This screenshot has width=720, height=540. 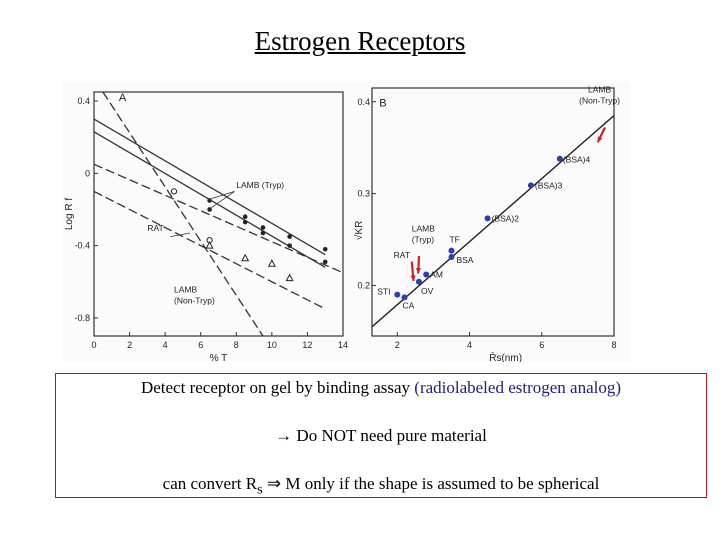 I want to click on chart-b-panel-label: B, so click(x=382, y=103).